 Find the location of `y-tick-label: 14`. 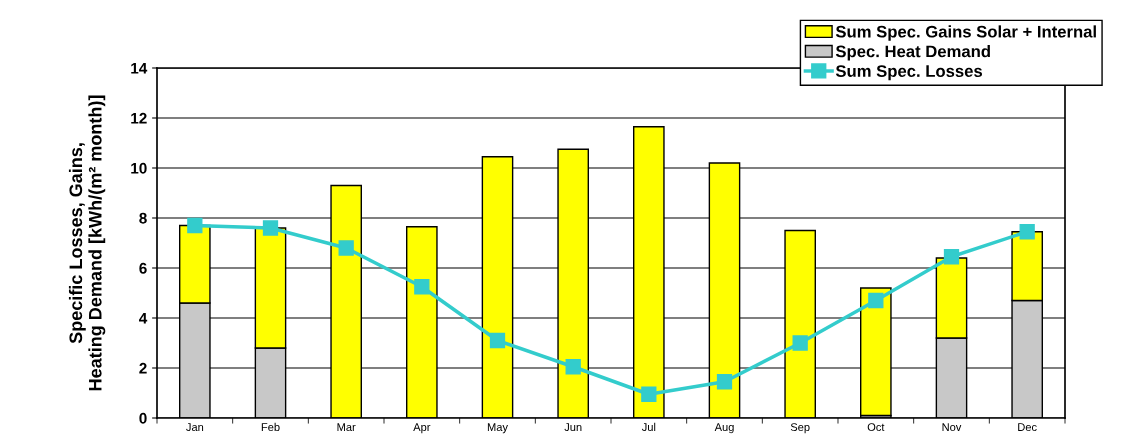

y-tick-label: 14 is located at coordinates (139, 68).